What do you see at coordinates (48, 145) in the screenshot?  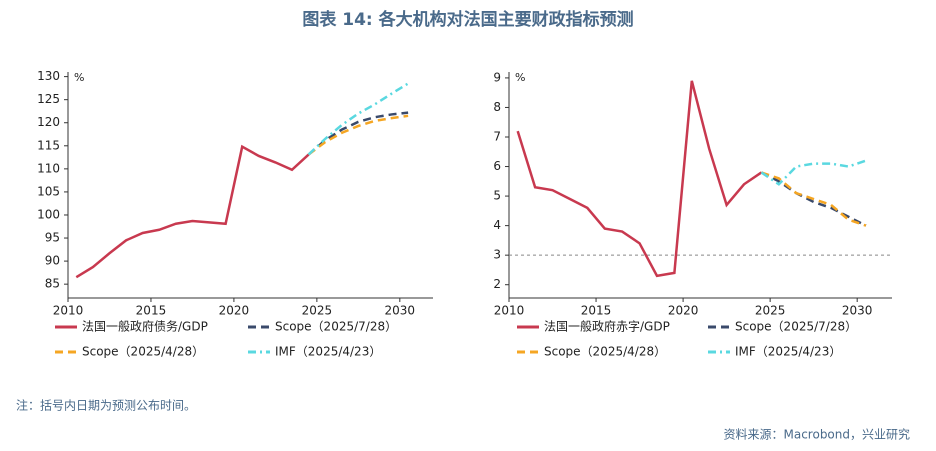 I see `y-tick-label: 115` at bounding box center [48, 145].